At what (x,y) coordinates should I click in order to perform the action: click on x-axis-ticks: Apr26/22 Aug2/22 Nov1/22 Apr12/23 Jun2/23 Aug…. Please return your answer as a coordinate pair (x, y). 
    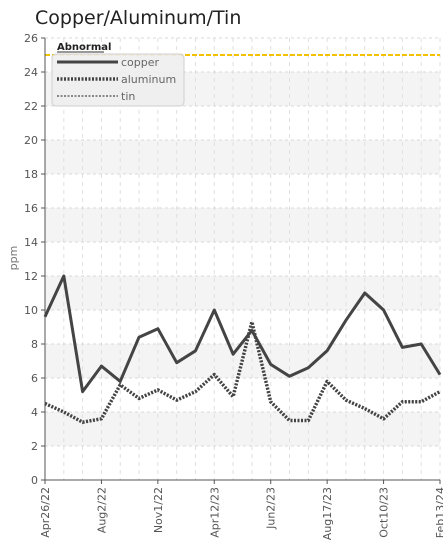
    Looking at the image, I should click on (241, 510).